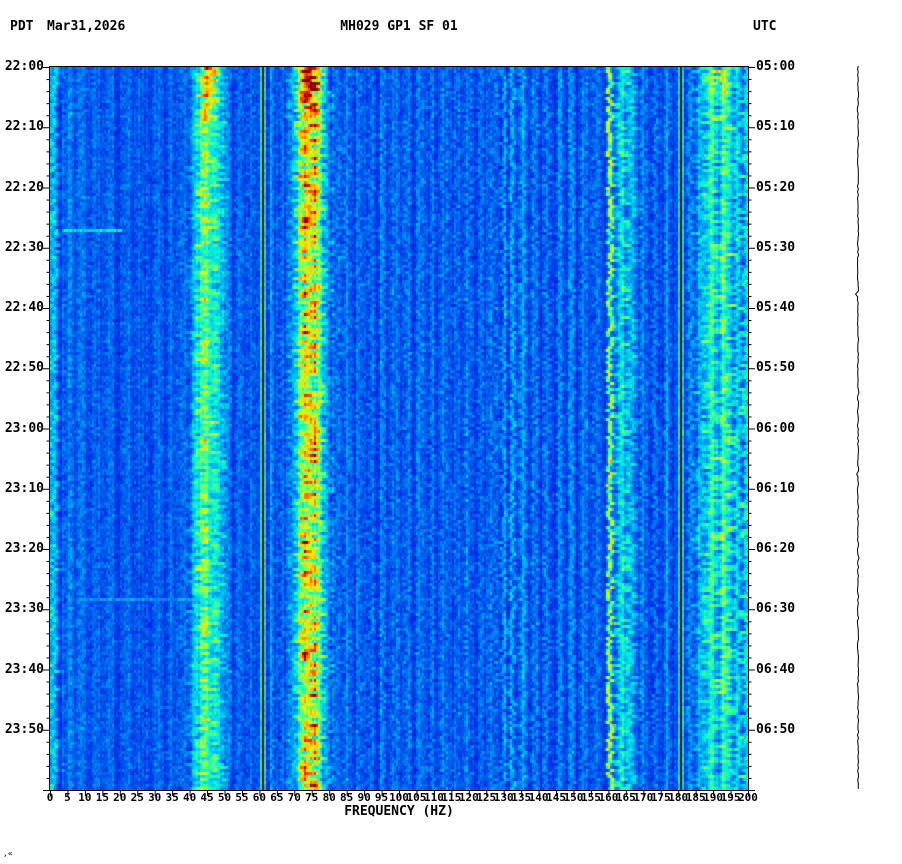 The height and width of the screenshot is (864, 902). Describe the element at coordinates (695, 797) in the screenshot. I see `freq-tick-label: 185` at that location.